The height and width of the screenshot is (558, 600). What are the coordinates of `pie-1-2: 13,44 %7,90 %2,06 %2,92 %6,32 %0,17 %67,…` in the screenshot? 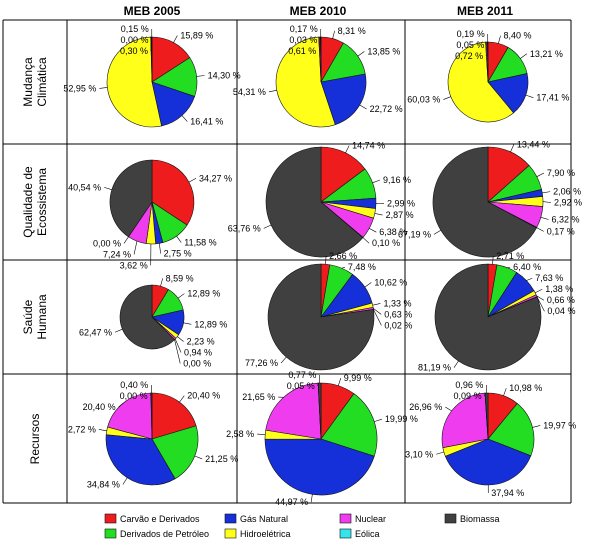 It's located at (490, 198).